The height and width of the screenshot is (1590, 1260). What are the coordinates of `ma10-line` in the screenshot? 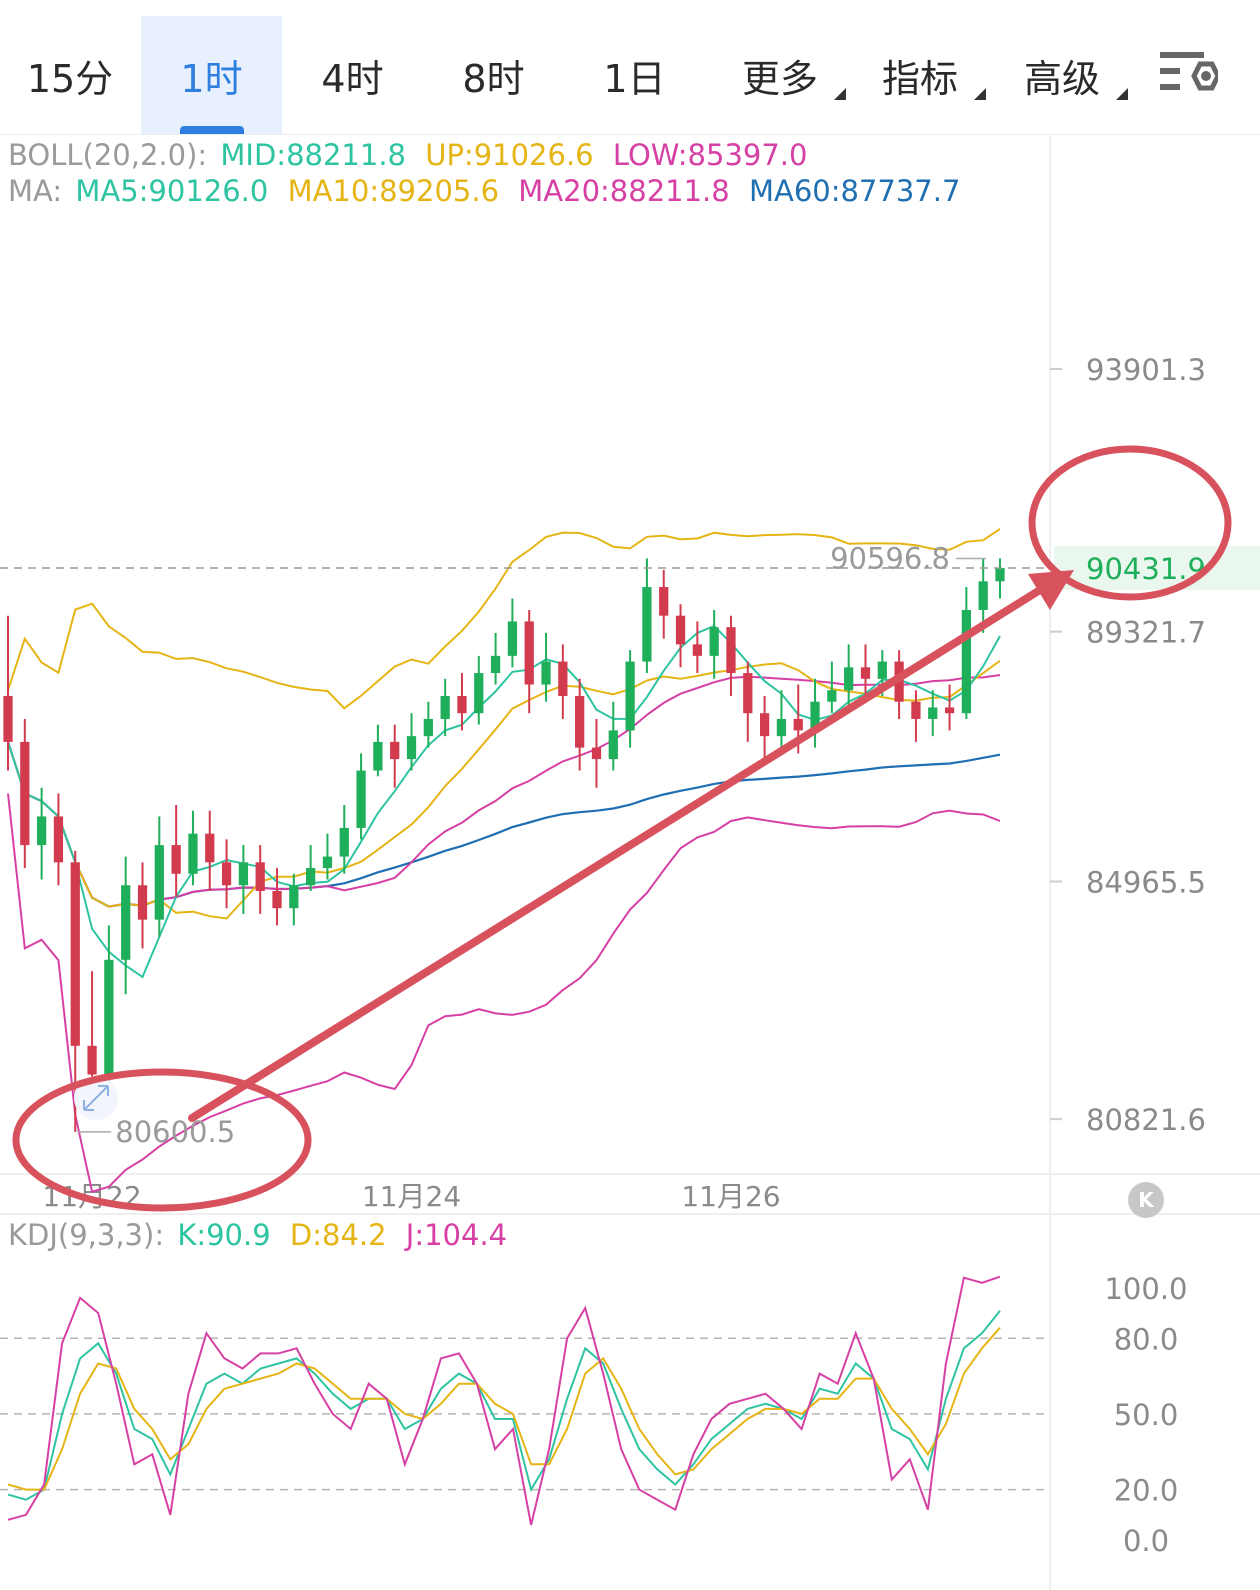 It's located at (504, 789).